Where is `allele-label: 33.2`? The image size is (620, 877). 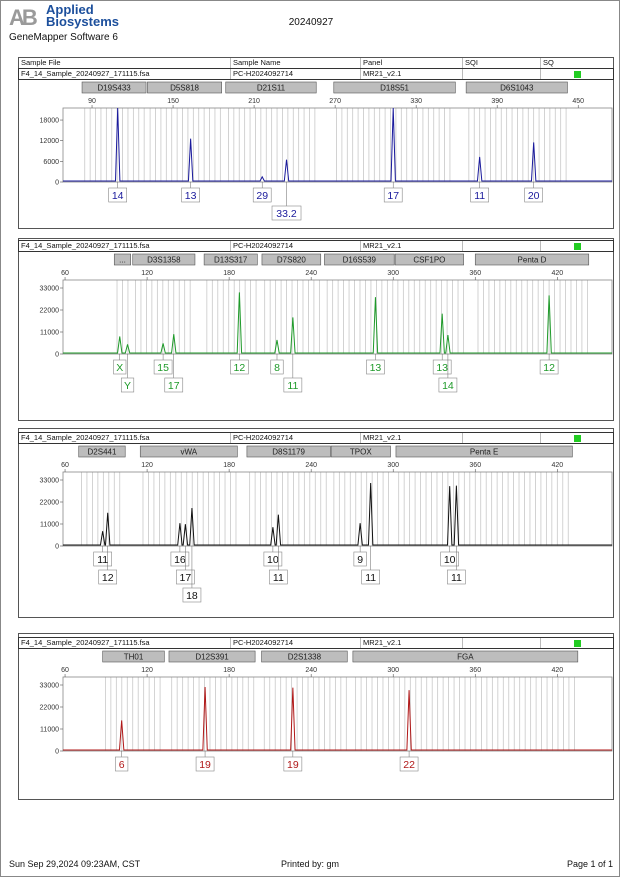 allele-label: 33.2 is located at coordinates (286, 214).